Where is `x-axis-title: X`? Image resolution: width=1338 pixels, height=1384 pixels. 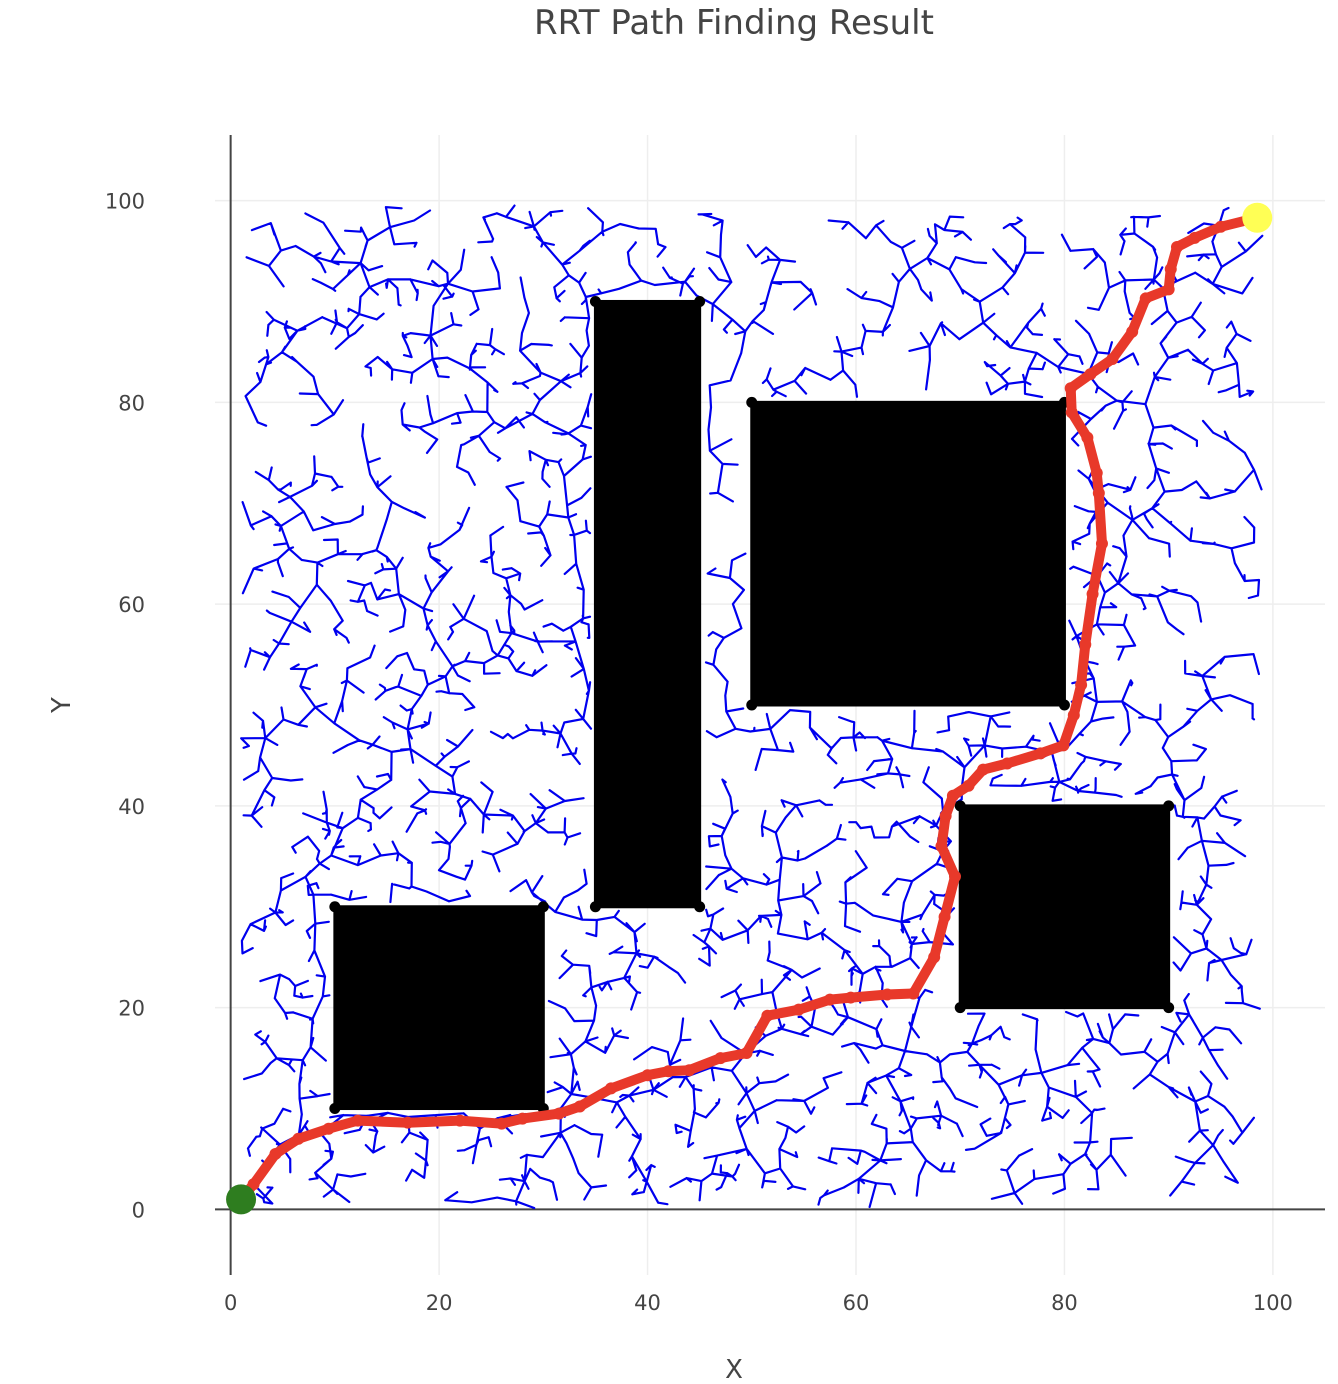
x-axis-title: X is located at coordinates (734, 1369).